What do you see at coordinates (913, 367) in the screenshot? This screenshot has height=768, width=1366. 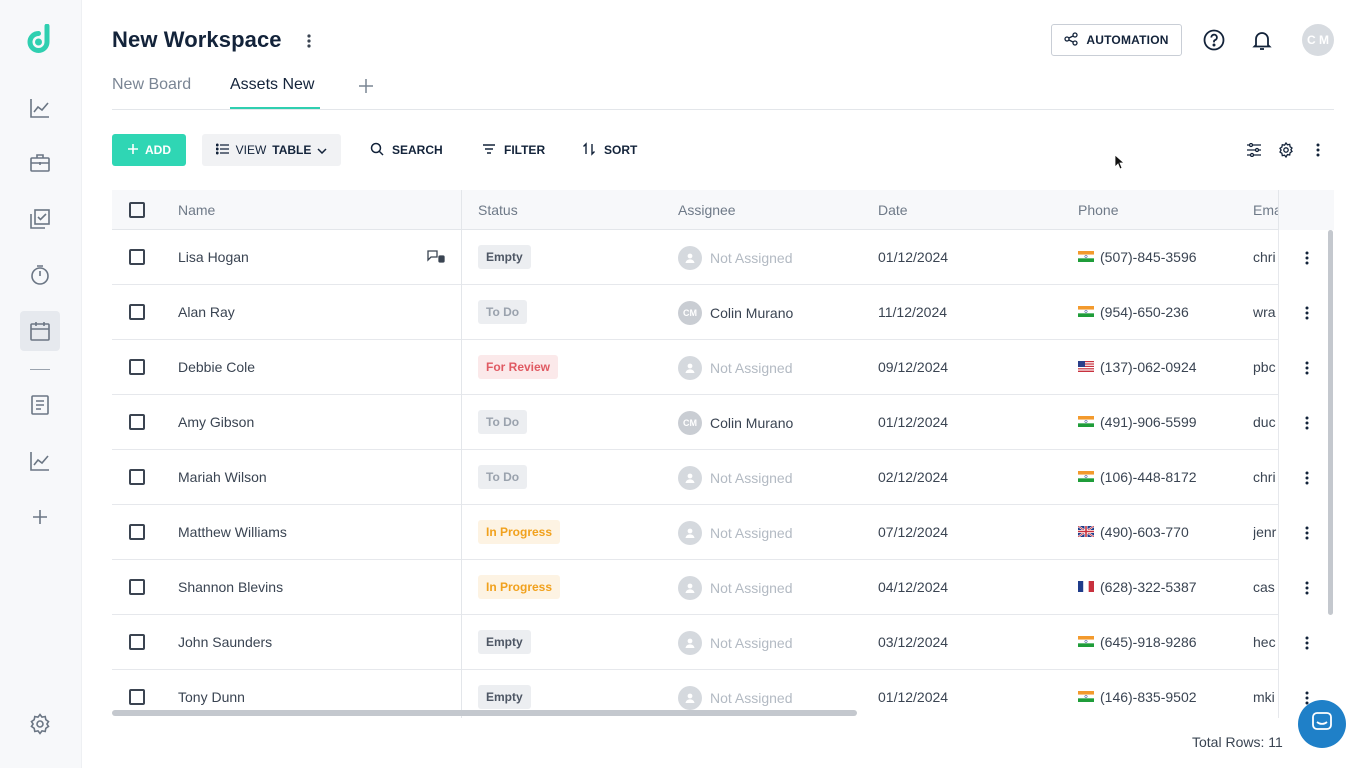 I see `row-date: 09/12/2024` at bounding box center [913, 367].